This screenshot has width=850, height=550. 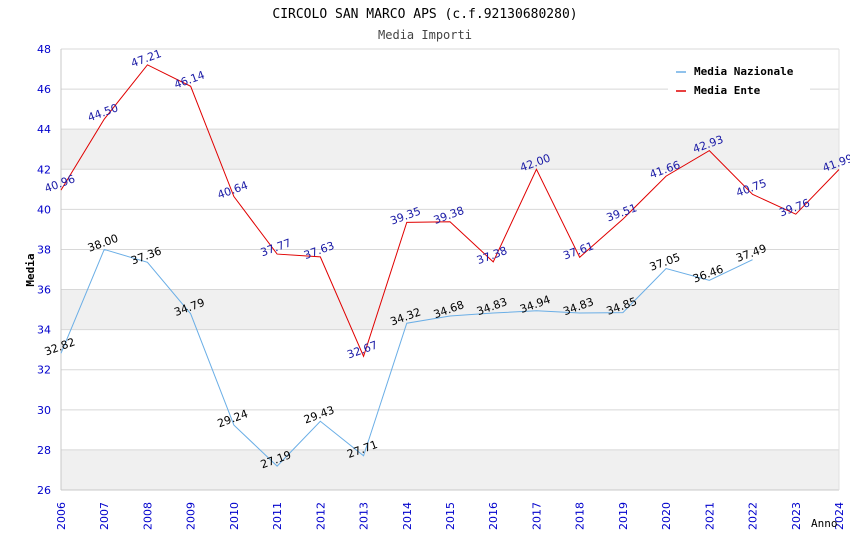 I want to click on data-label: 32.67, so click(x=362, y=350).